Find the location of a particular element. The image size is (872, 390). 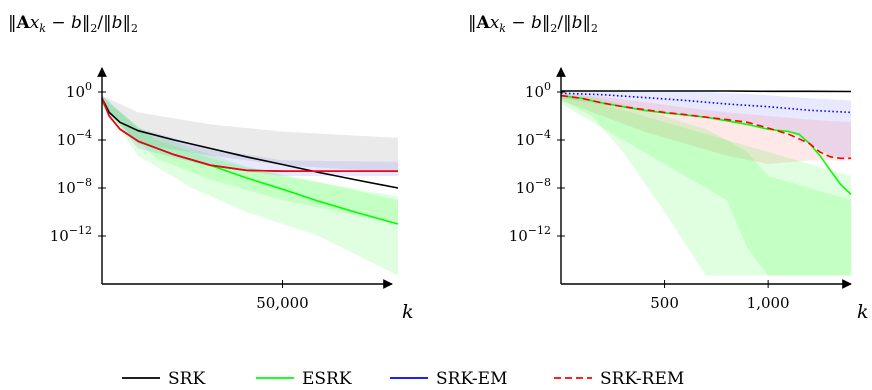

legend-item-srk-rem: SRK-REM is located at coordinates (619, 379).